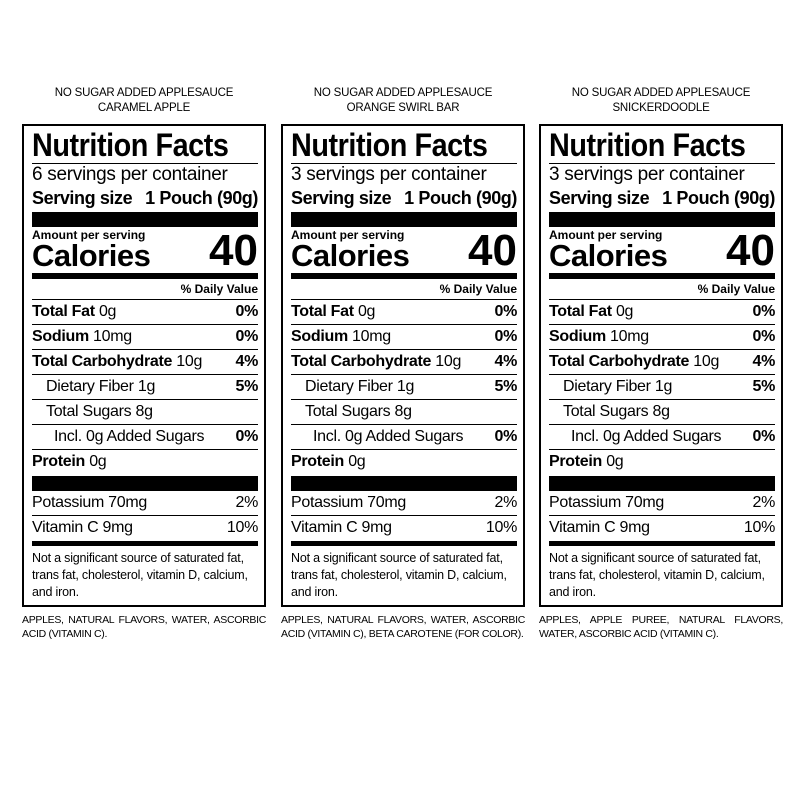  I want to click on product-caption: NO SUGAR ADDED APPLESAUCE SNICKERDOODLE, so click(661, 101).